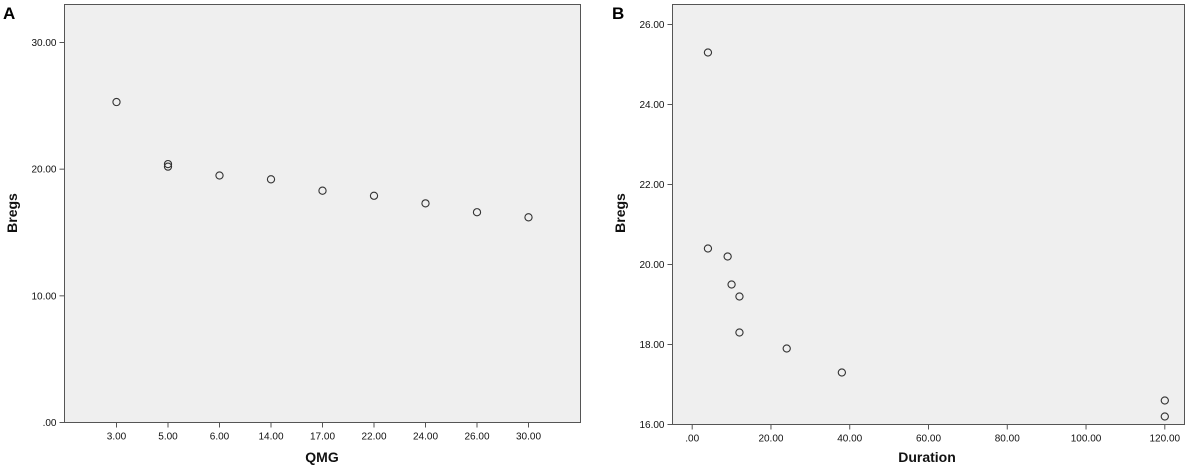 This screenshot has height=474, width=1194. I want to click on panel-b-xtick-label: 60.00, so click(928, 439).